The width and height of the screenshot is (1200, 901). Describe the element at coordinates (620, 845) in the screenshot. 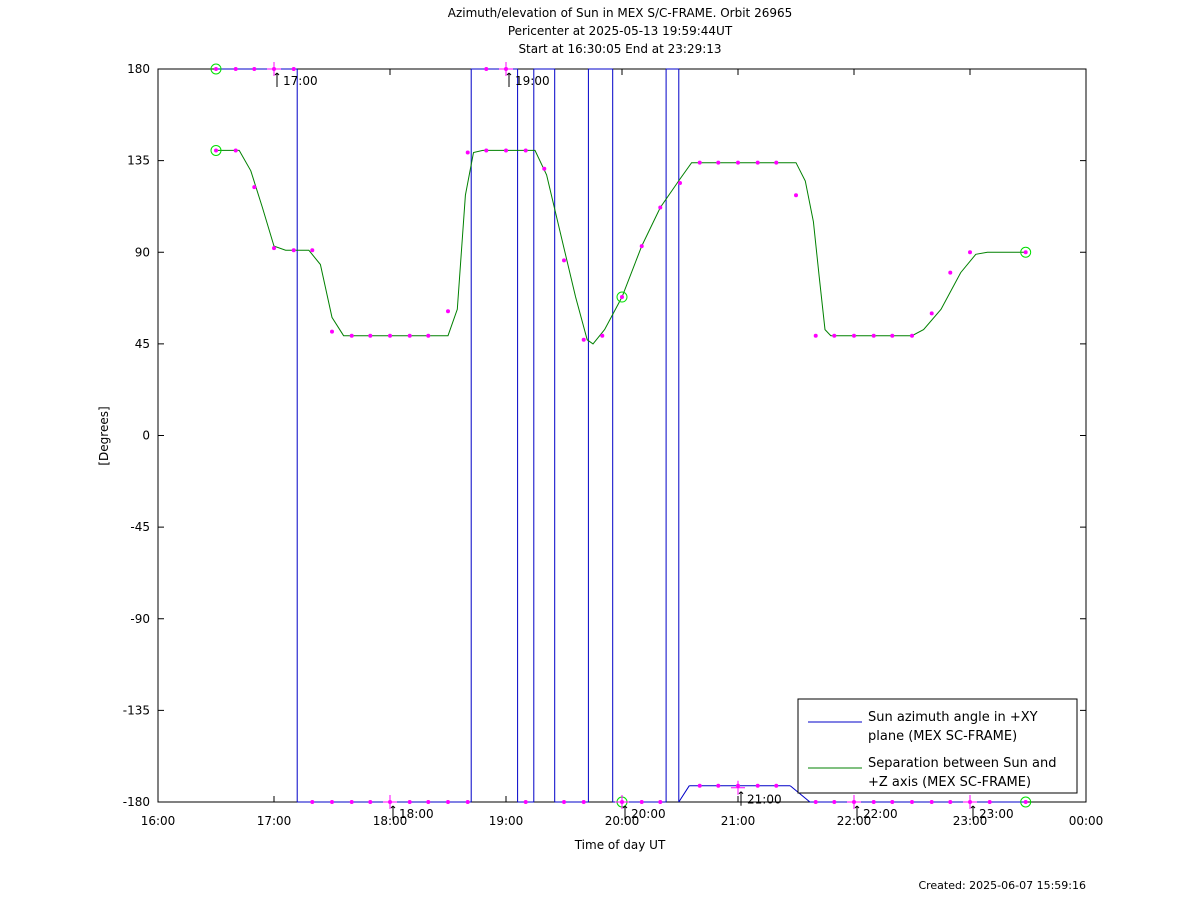

I see `x-axis-label: Time of day UT` at that location.